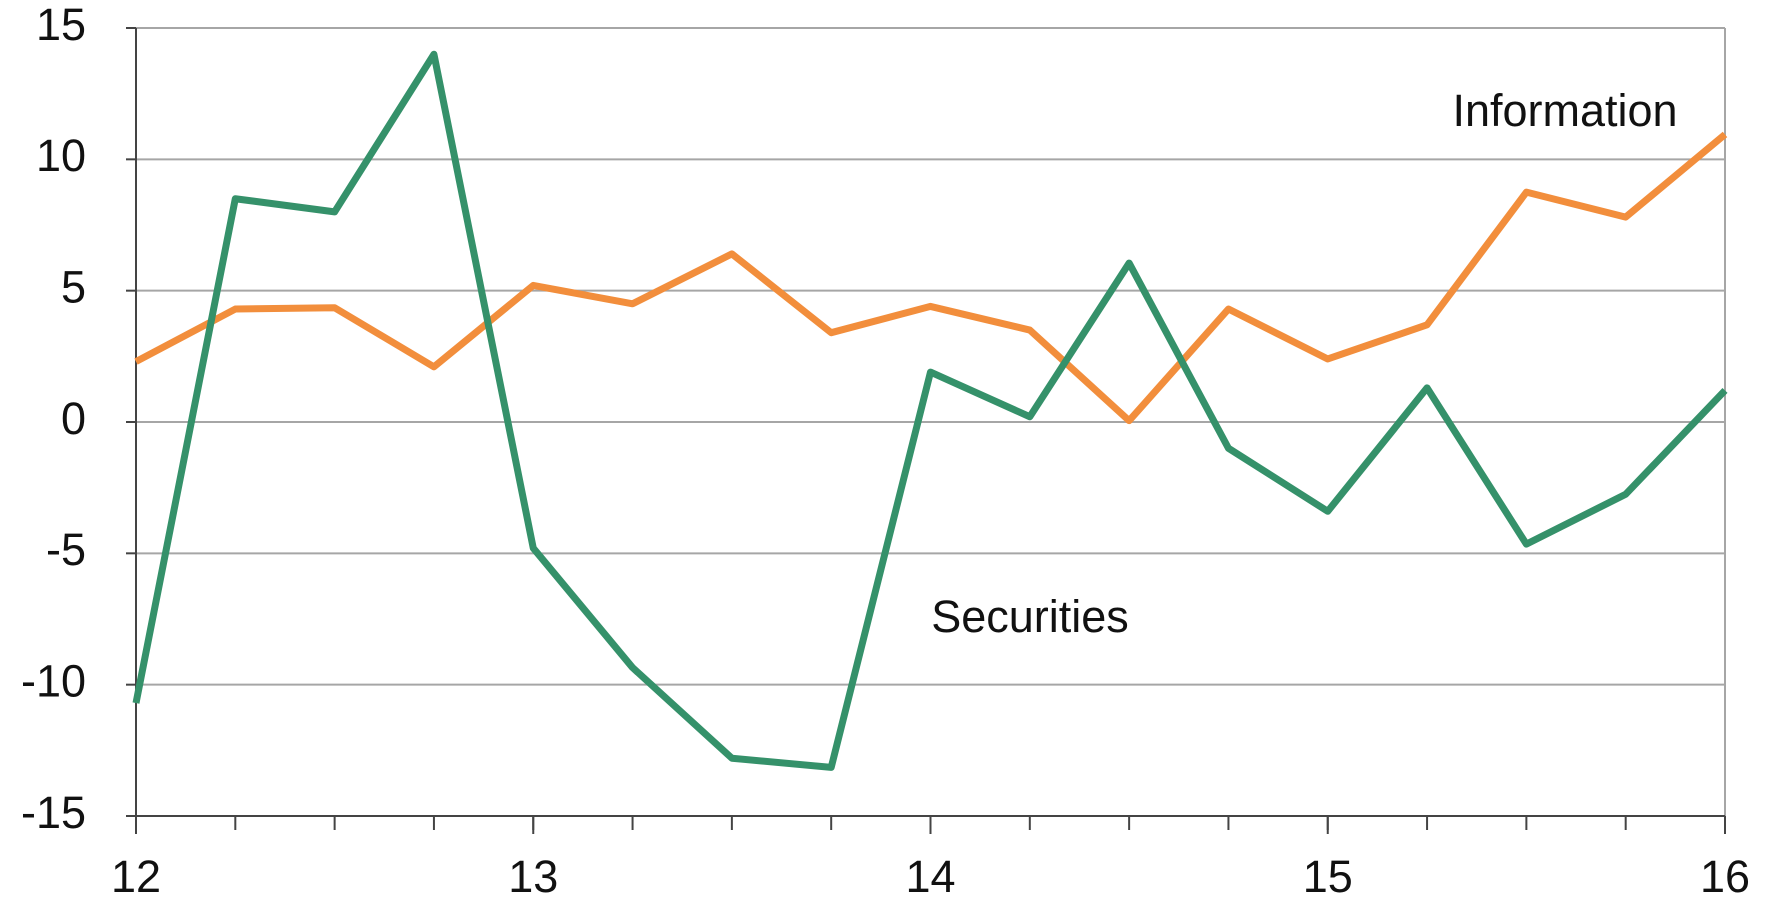 The height and width of the screenshot is (900, 1765). What do you see at coordinates (1030, 616) in the screenshot?
I see `series-label: Securities` at bounding box center [1030, 616].